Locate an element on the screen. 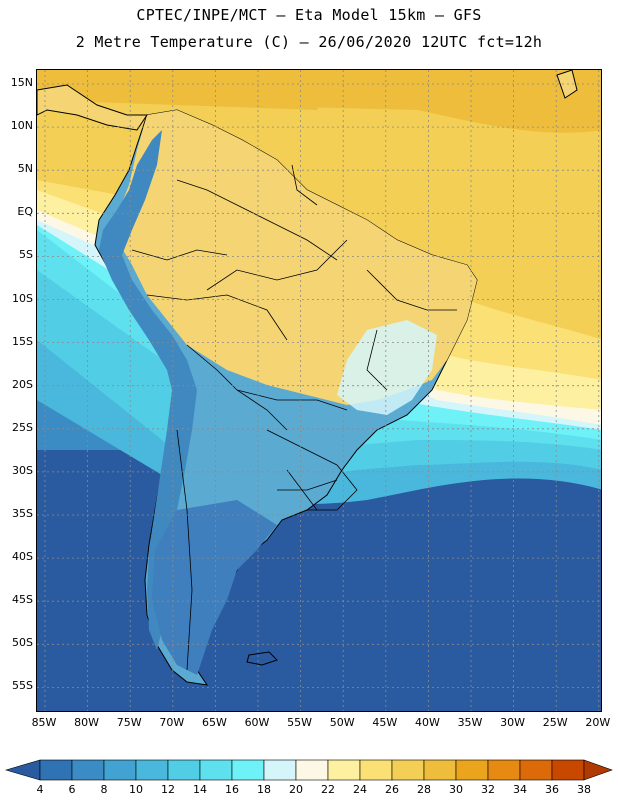 The height and width of the screenshot is (800, 618). central-america is located at coordinates (92, 107).